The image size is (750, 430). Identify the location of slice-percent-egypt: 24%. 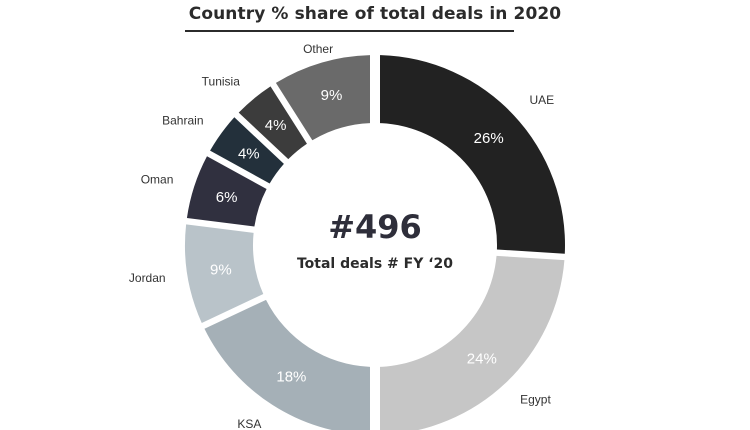
(482, 359).